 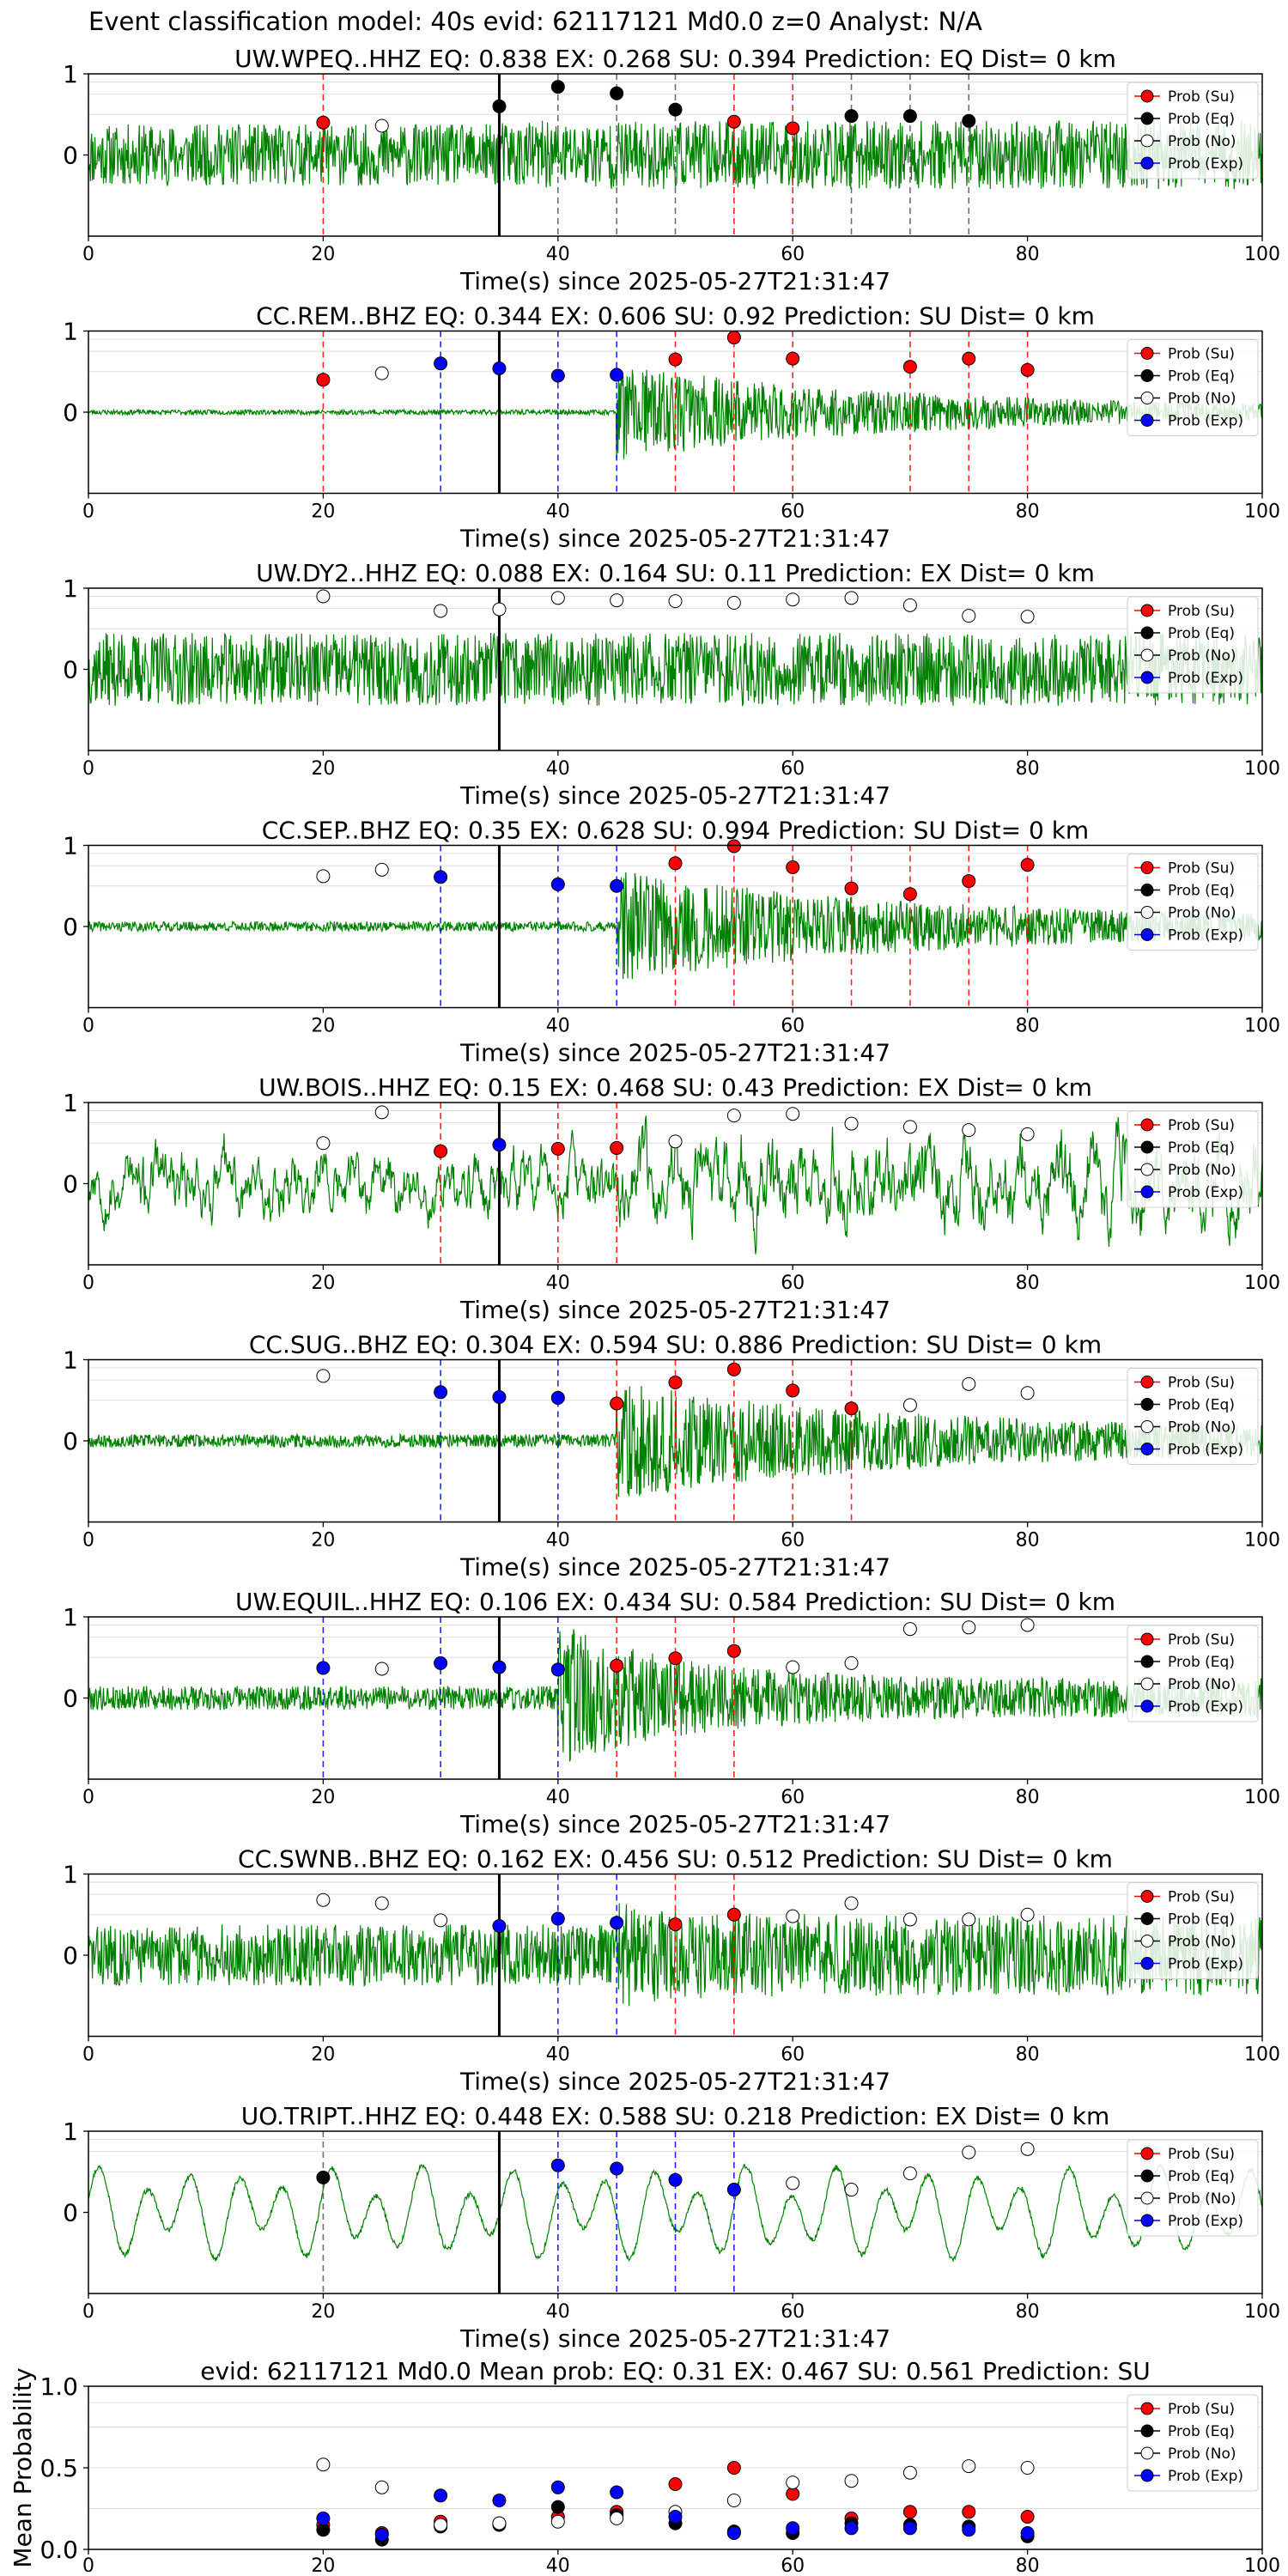 What do you see at coordinates (323, 2530) in the screenshot?
I see `mean-prob-marker-eq` at bounding box center [323, 2530].